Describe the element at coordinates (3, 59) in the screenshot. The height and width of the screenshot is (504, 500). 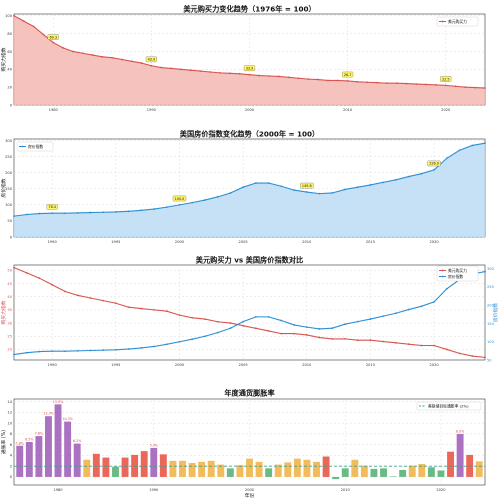
I see `purchasing-power-chart-ylabel: 购买力指数` at that location.